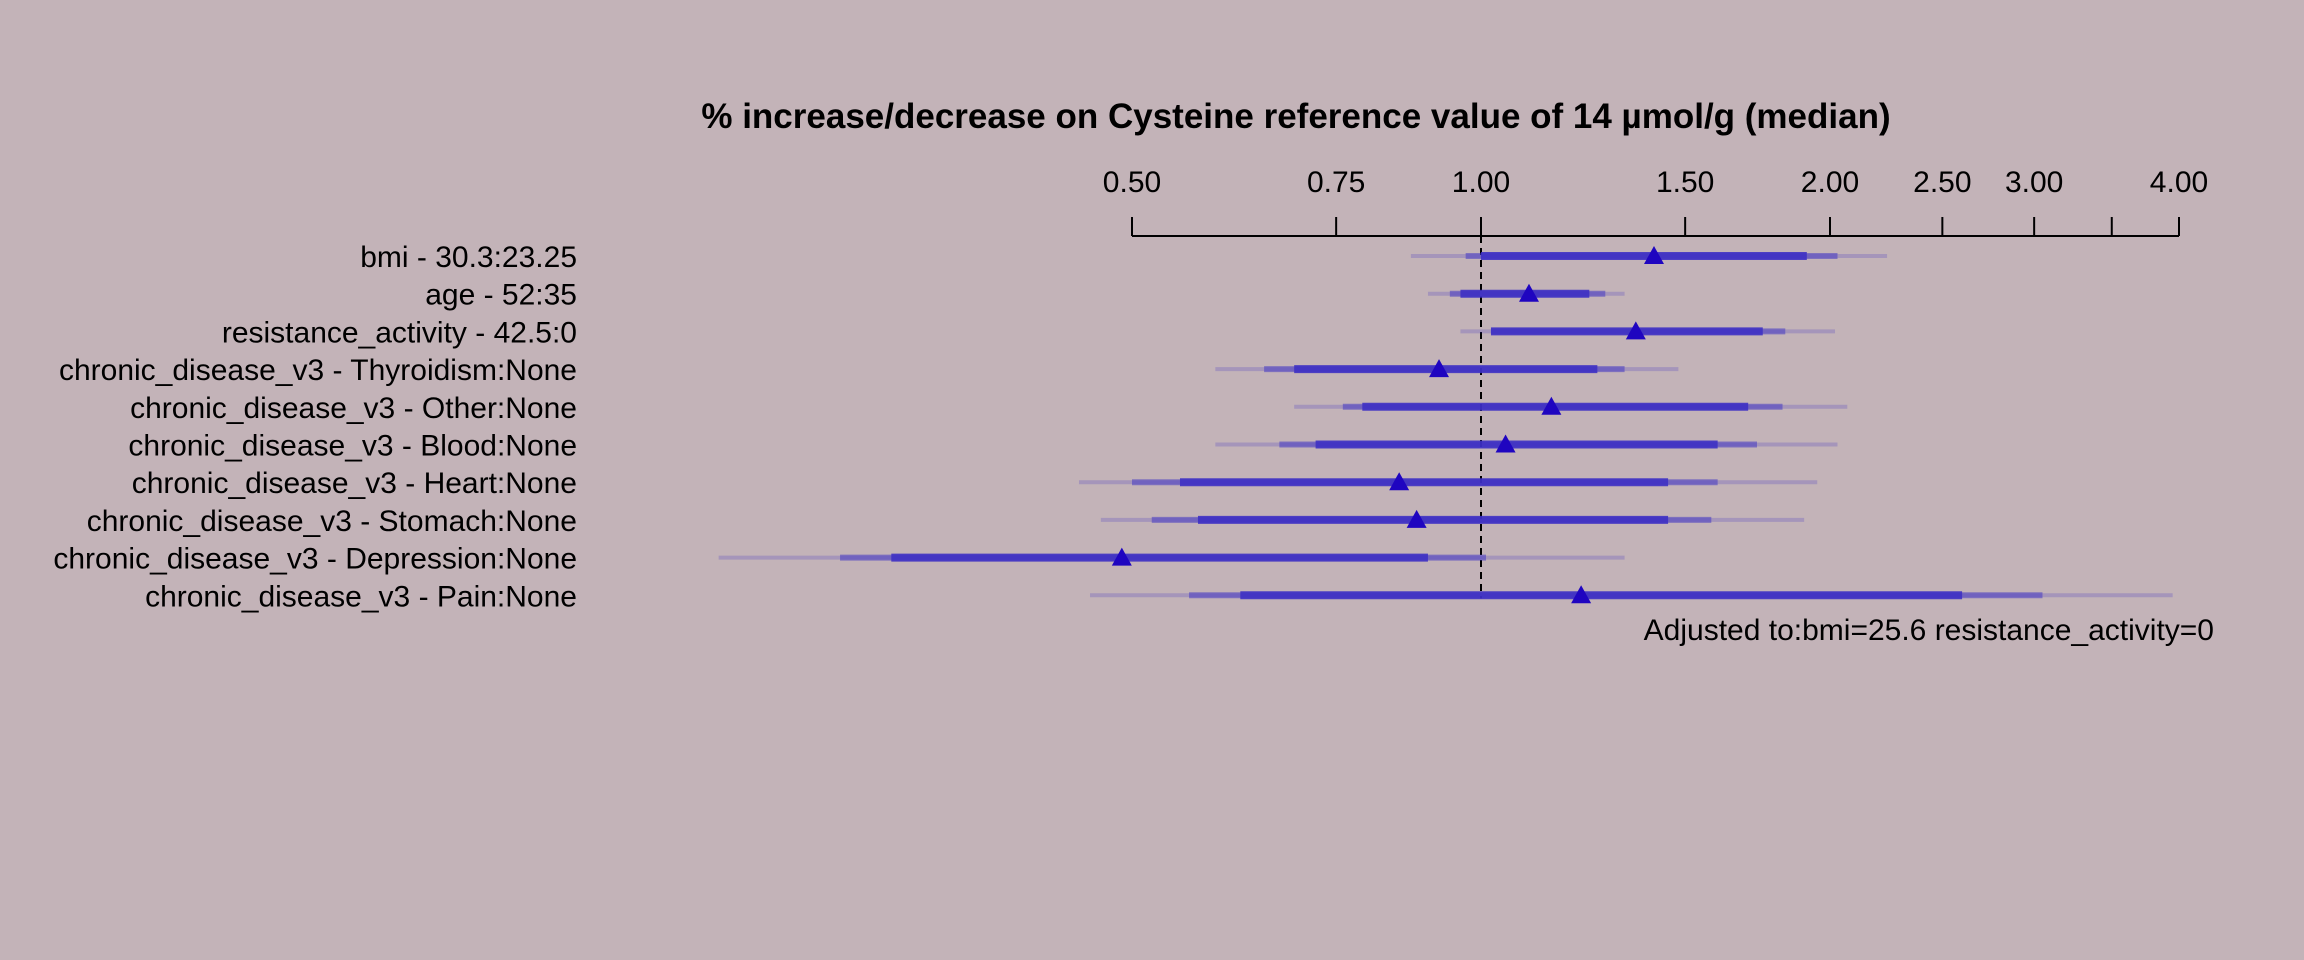  What do you see at coordinates (839, 559) in the screenshot?
I see `forest-row: chronic_disease_v3 - Depression:None` at bounding box center [839, 559].